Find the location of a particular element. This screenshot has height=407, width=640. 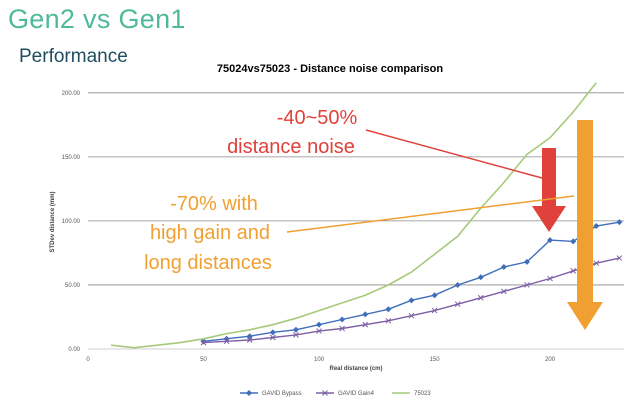

x-tick-label: 100 is located at coordinates (319, 360).